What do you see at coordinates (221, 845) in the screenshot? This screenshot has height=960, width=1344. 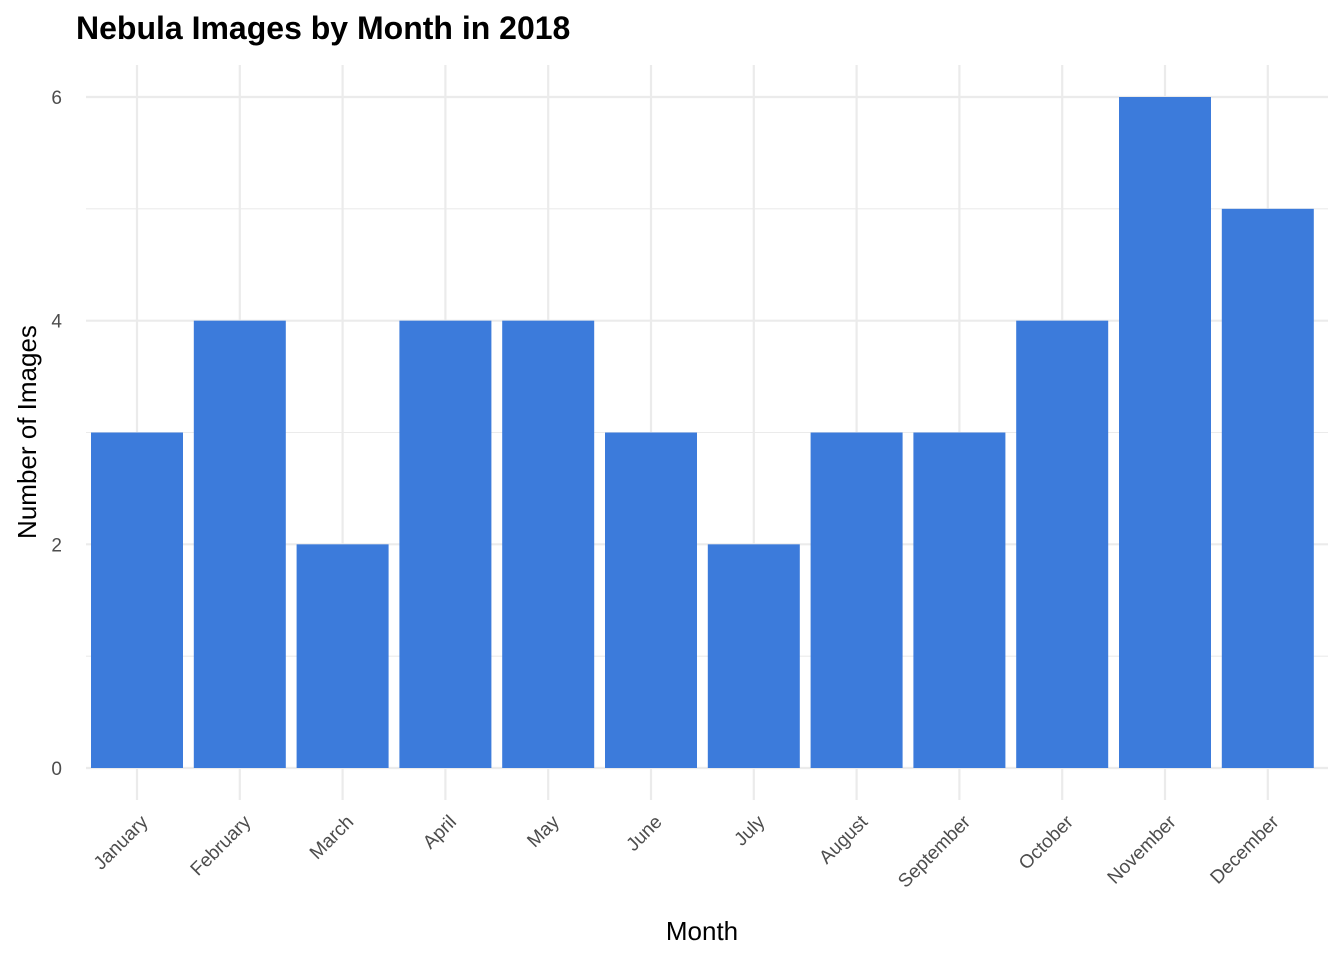 I see `x-tick-label: February` at bounding box center [221, 845].